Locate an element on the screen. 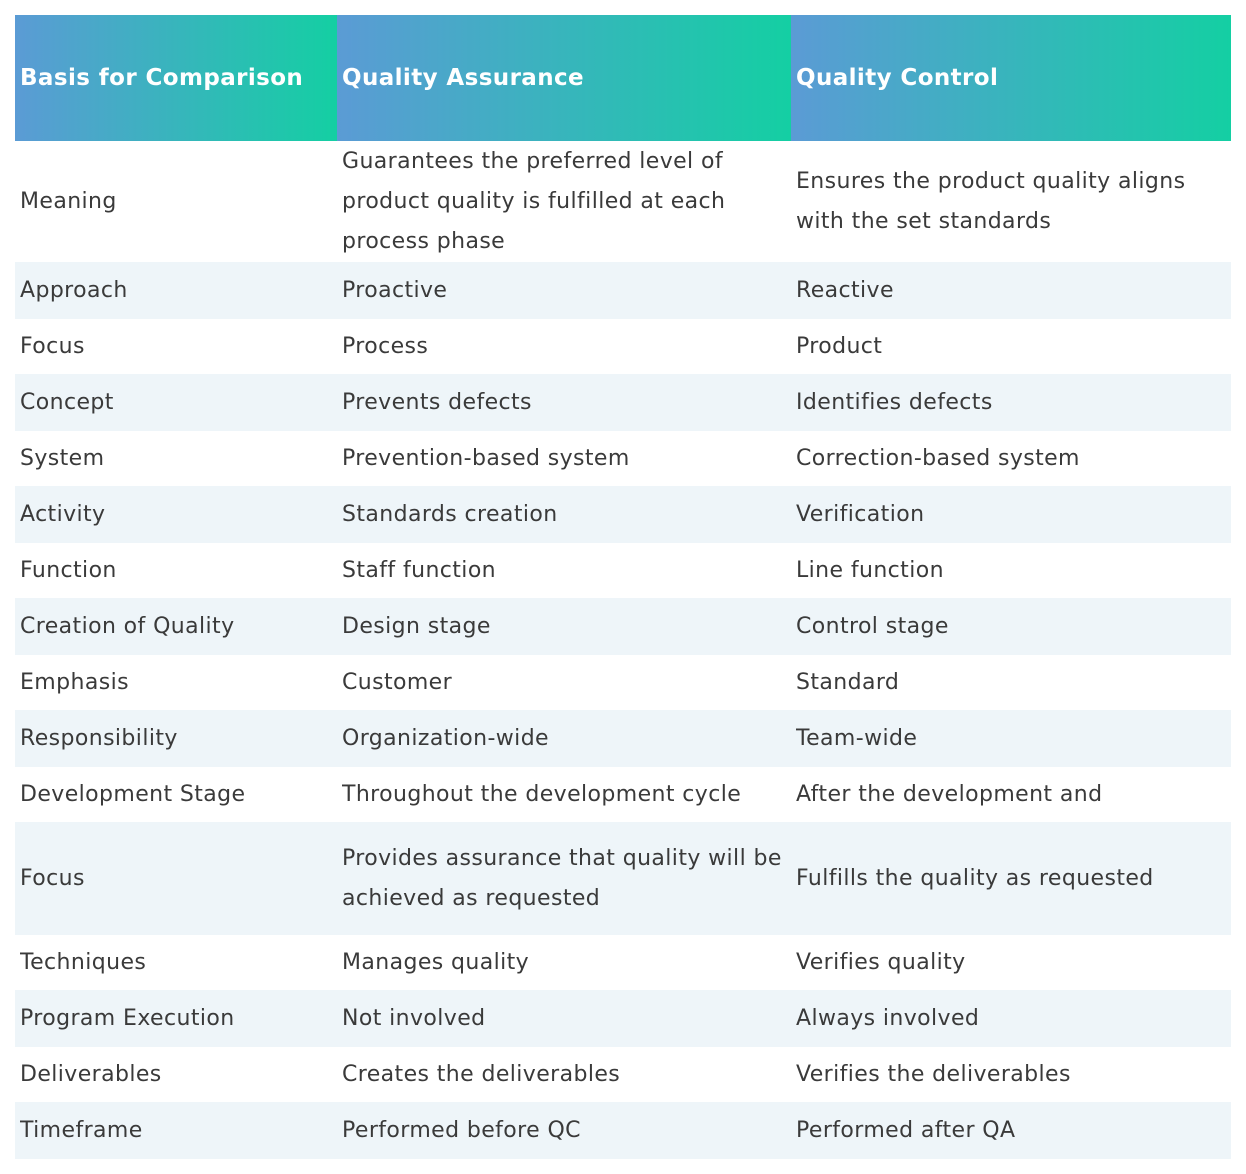  table-cell: Fulfills the quality as requested is located at coordinates (1011, 878).